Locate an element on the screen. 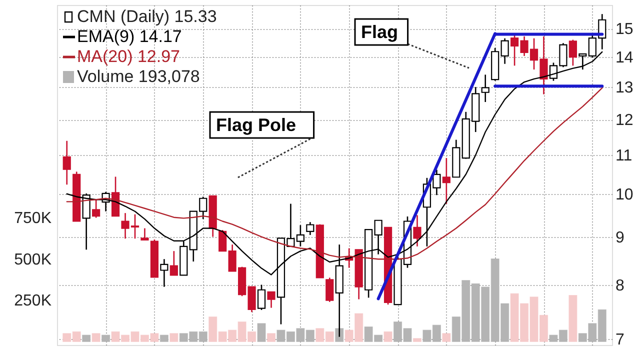  y-tick-label: 9 is located at coordinates (620, 237).